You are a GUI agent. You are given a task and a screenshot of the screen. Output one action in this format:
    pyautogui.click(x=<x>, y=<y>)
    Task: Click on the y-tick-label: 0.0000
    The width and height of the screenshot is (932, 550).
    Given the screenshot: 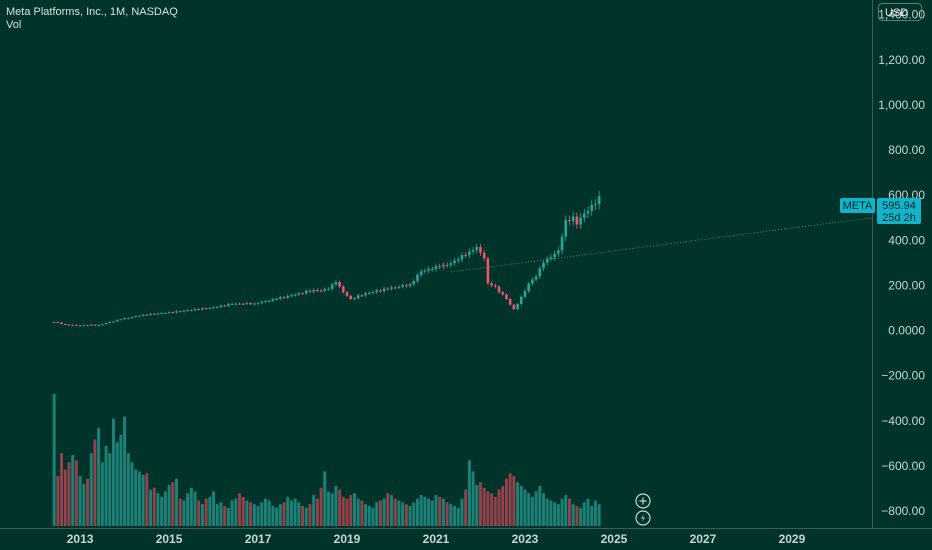 What is the action you would take?
    pyautogui.click(x=906, y=331)
    